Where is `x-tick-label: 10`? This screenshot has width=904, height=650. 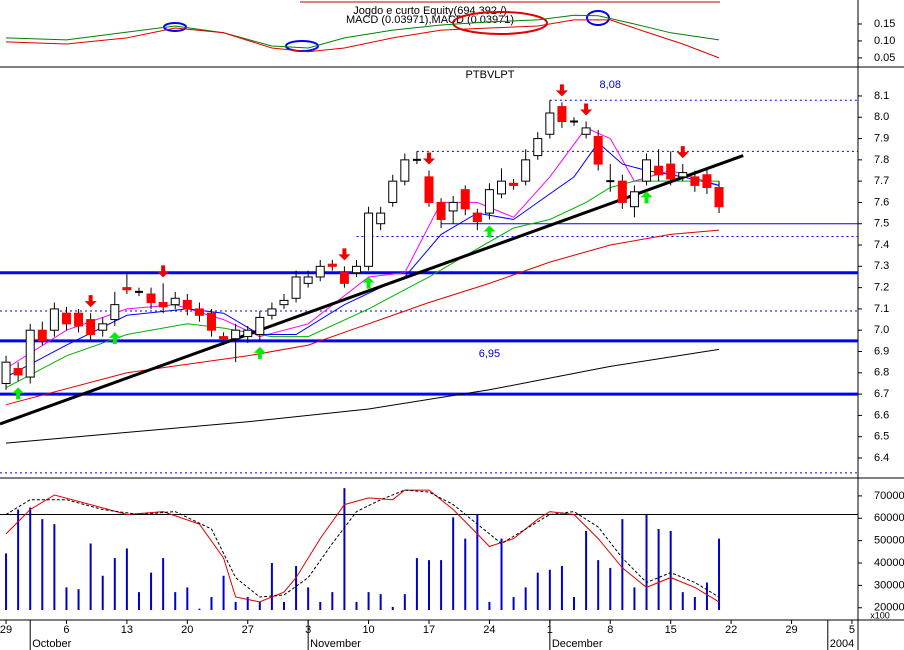
x-tick-label: 10 is located at coordinates (368, 630).